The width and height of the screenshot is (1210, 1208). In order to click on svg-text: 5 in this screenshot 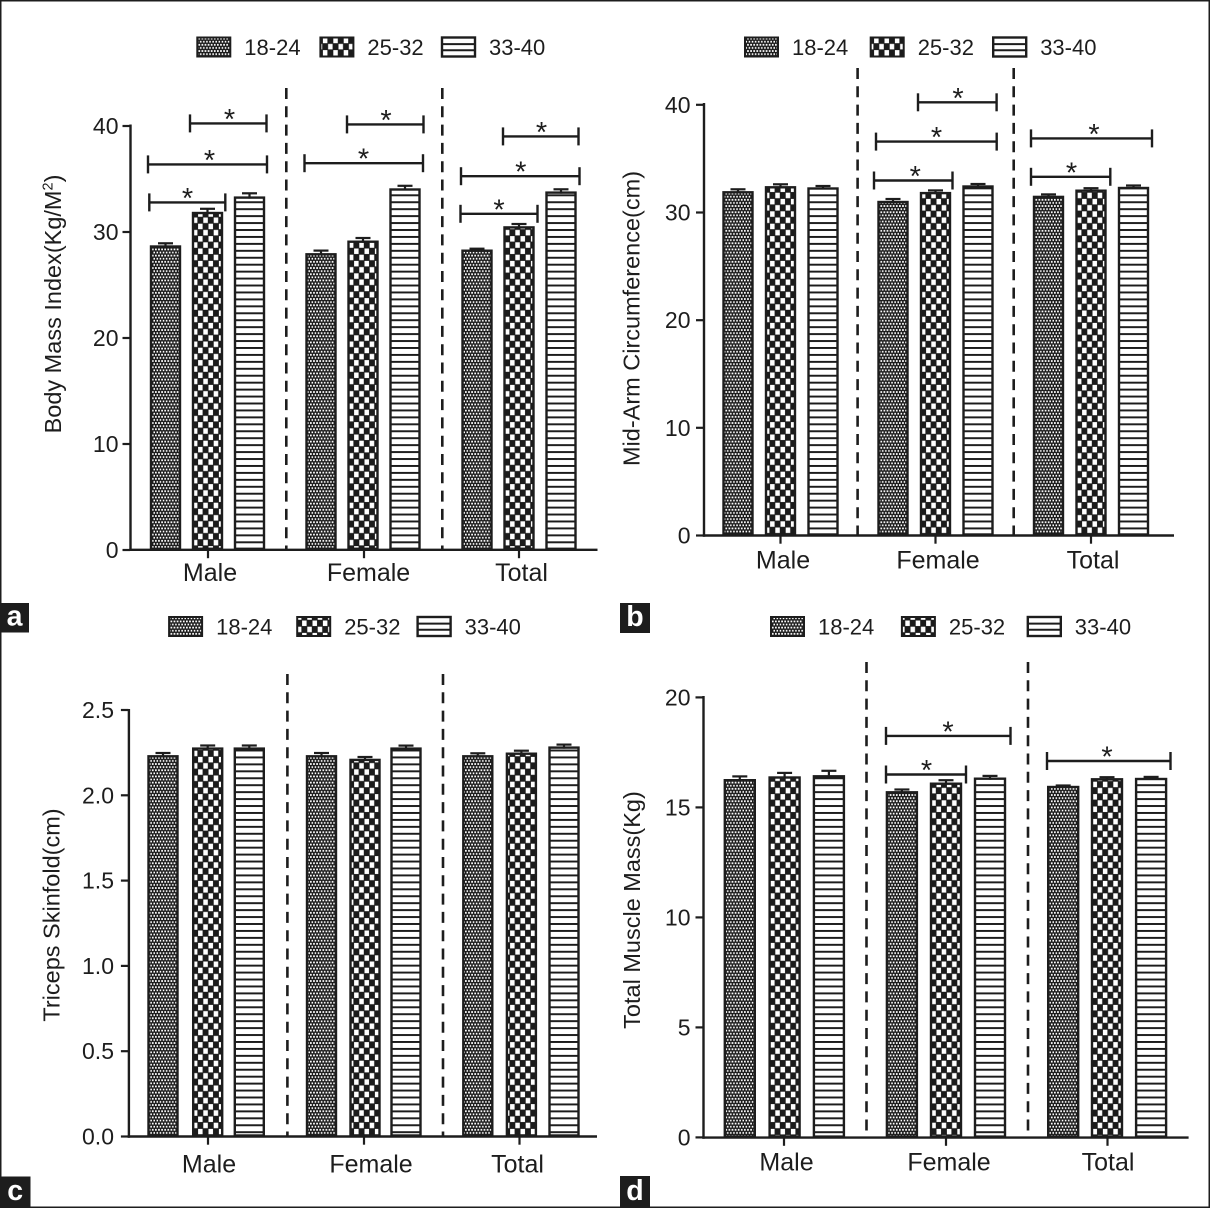, I will do `click(684, 1027)`.